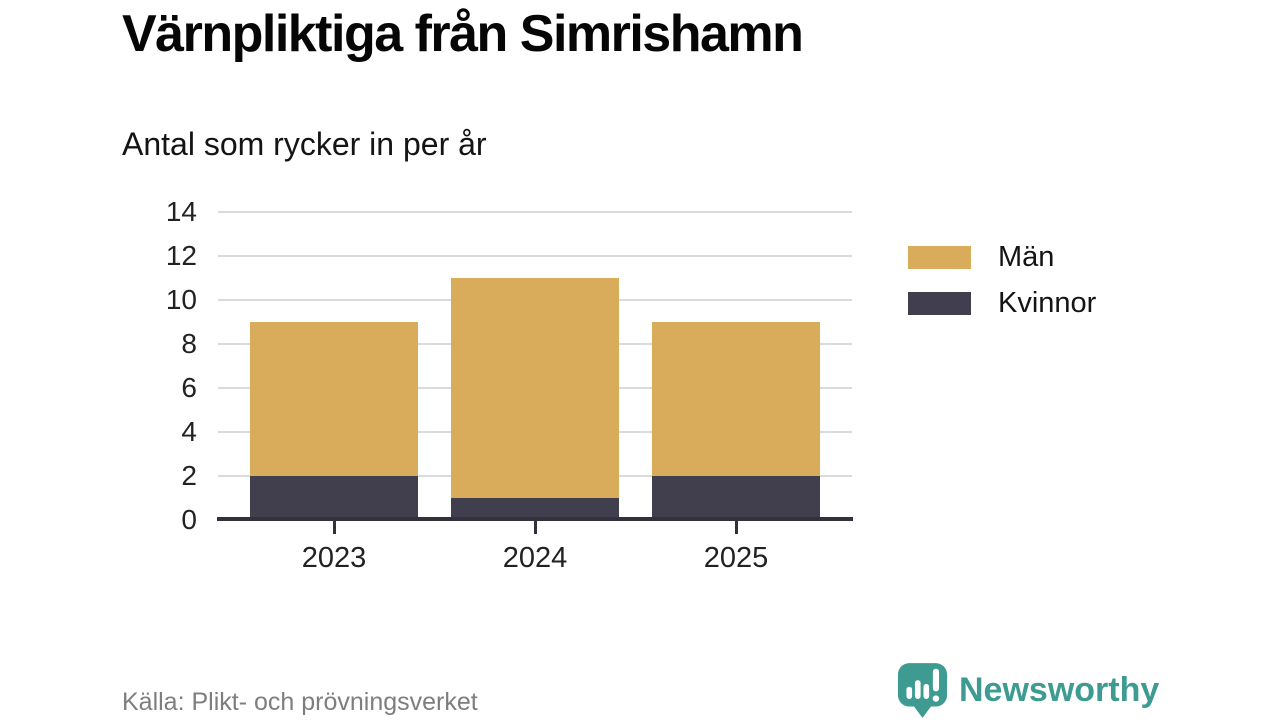 Image resolution: width=1280 pixels, height=720 pixels. What do you see at coordinates (736, 558) in the screenshot?
I see `x-axis-label-2025: 2025` at bounding box center [736, 558].